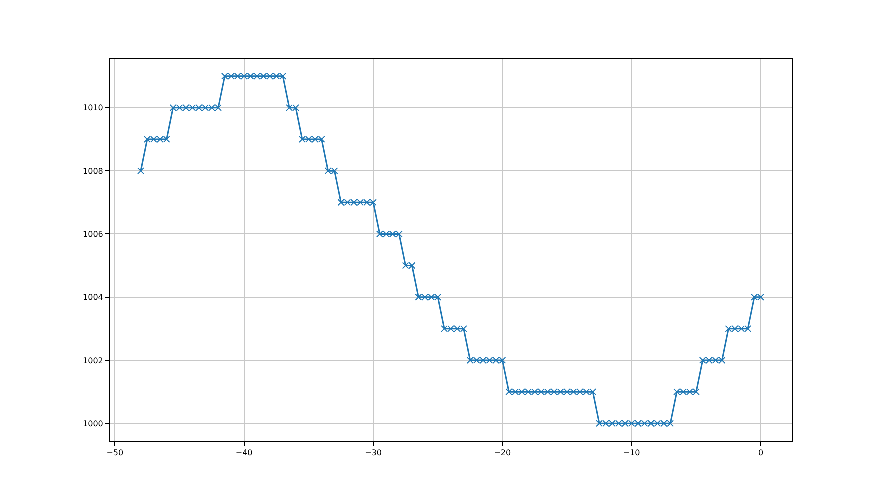 The image size is (880, 495). Describe the element at coordinates (503, 453) in the screenshot. I see `x-tick-label: −20` at that location.